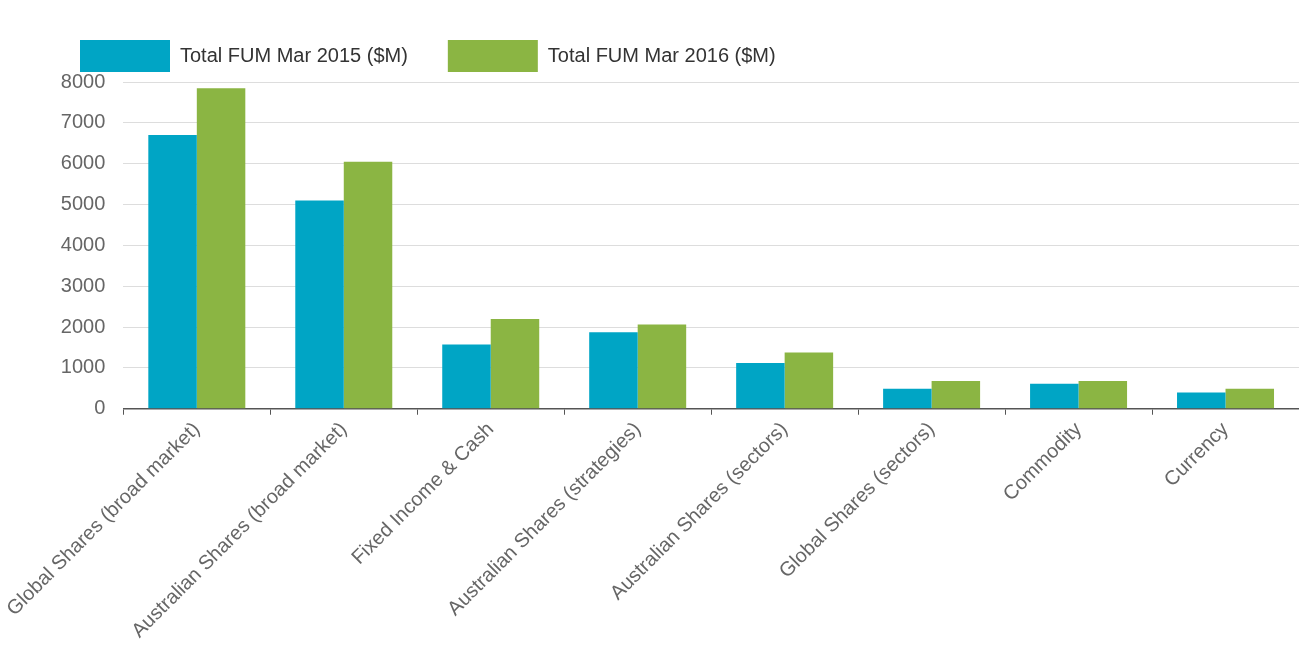 The height and width of the screenshot is (646, 1299). What do you see at coordinates (83, 243) in the screenshot?
I see `y-tick-label: 4000` at bounding box center [83, 243].